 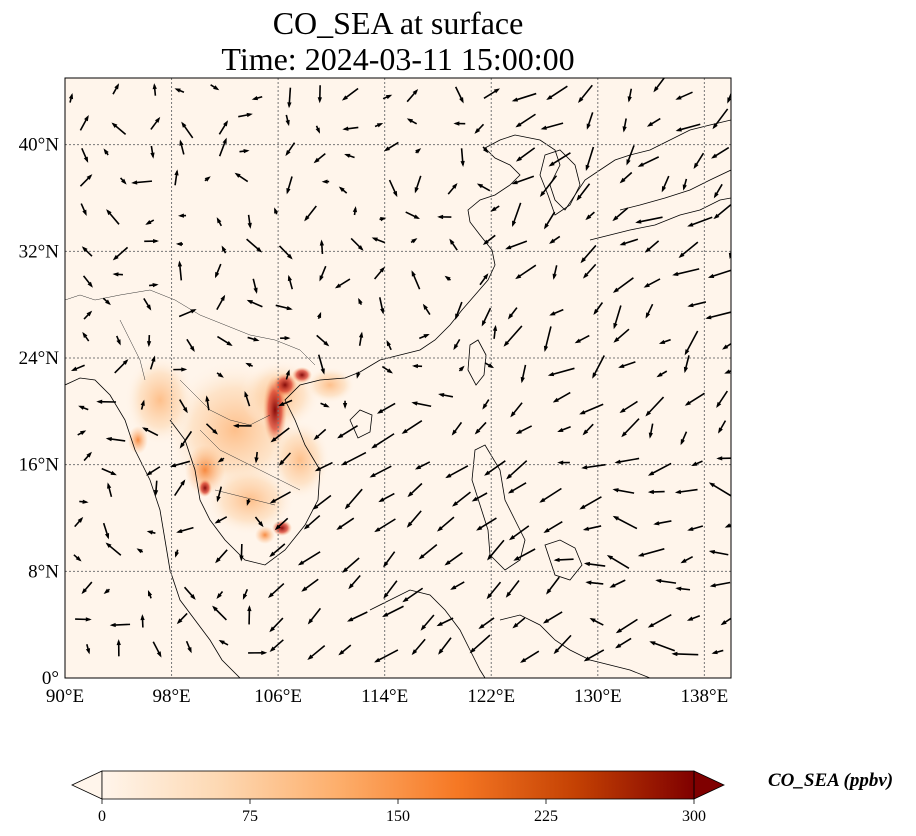 I want to click on lon-tick-label: 114°E, so click(x=384, y=696).